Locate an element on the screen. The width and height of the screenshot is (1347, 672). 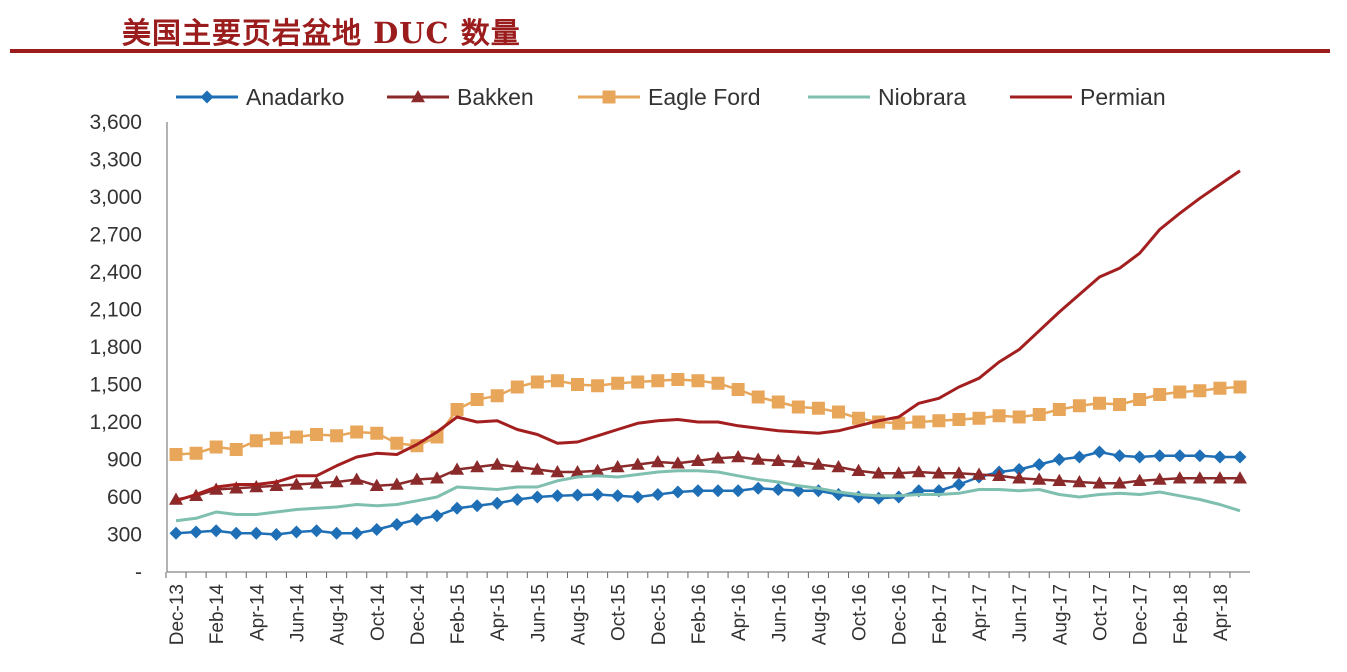
x-tick-label: Feb-17 is located at coordinates (940, 614).